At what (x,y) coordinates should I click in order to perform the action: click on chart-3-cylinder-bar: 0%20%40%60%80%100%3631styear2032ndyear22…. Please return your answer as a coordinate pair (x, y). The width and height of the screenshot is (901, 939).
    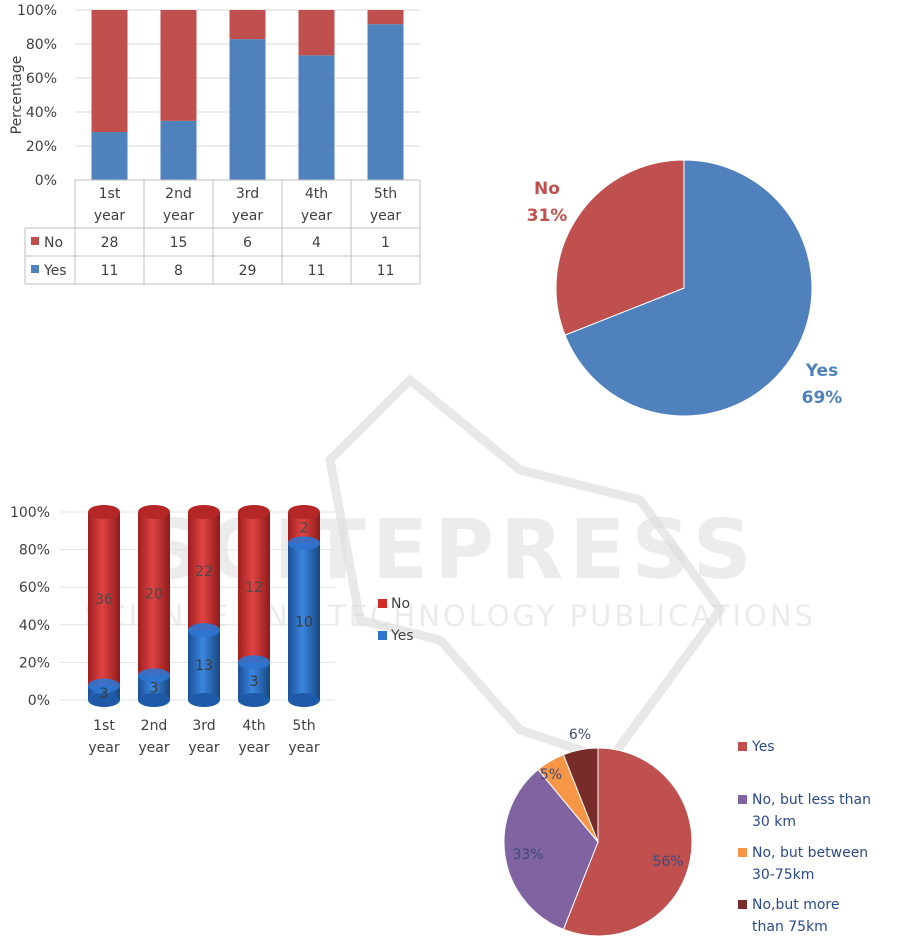
    Looking at the image, I should click on (212, 630).